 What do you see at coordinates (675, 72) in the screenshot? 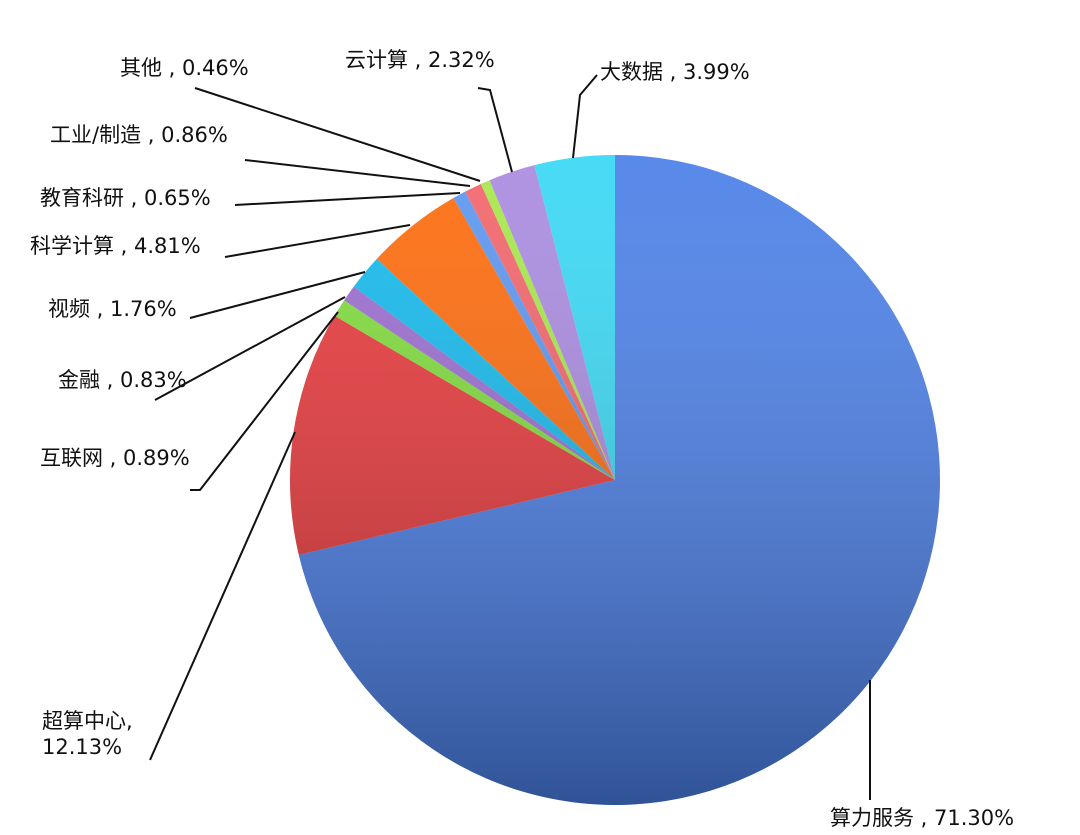
I see `slice-label-10: 大数据 , 3.99%` at bounding box center [675, 72].